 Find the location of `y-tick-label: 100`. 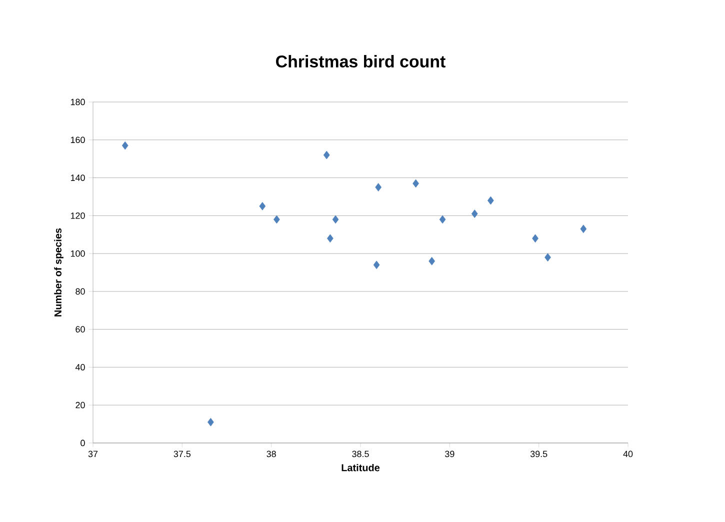

y-tick-label: 100 is located at coordinates (77, 253).